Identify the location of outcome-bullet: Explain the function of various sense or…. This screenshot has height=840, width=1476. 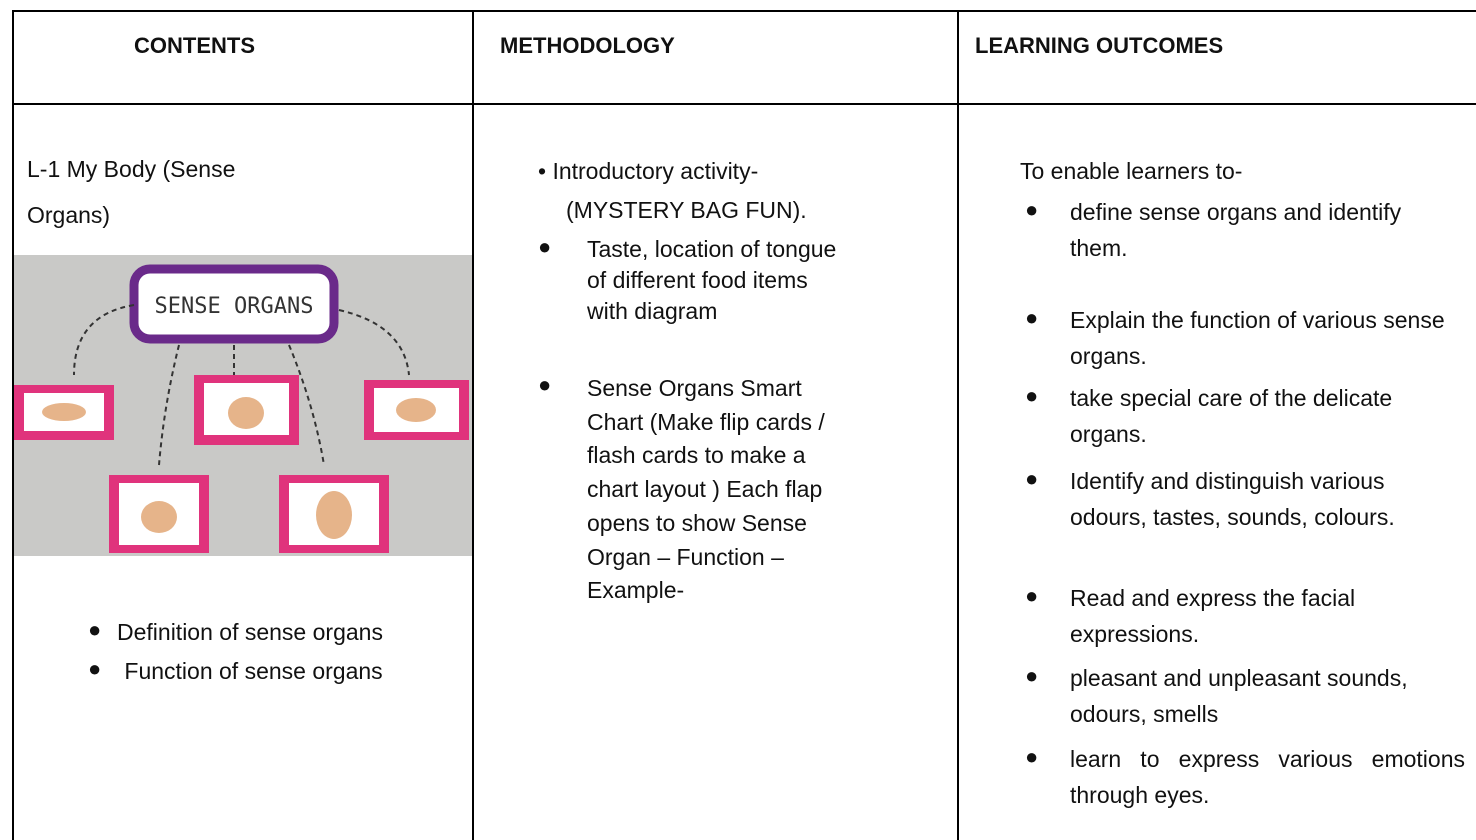
(1257, 338).